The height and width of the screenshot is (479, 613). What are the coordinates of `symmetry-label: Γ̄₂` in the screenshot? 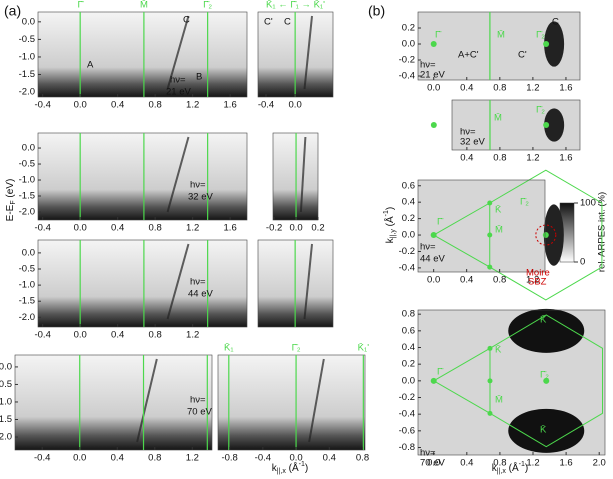 It's located at (207, 5).